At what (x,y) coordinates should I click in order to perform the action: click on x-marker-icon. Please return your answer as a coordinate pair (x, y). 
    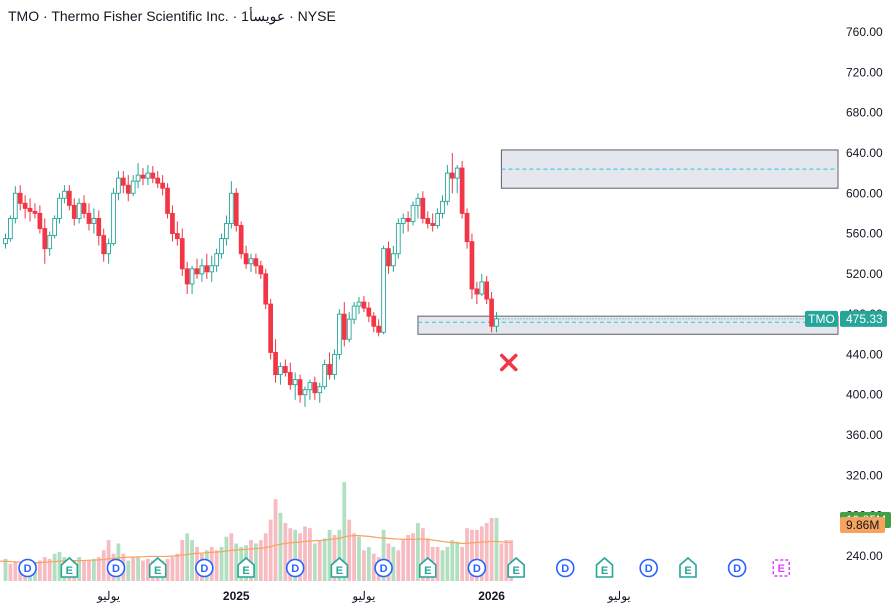
    Looking at the image, I should click on (509, 362).